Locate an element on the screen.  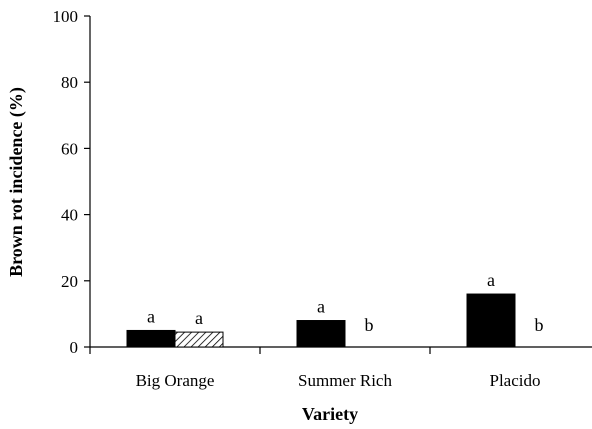
y-tick-label: 0 is located at coordinates (74, 347).